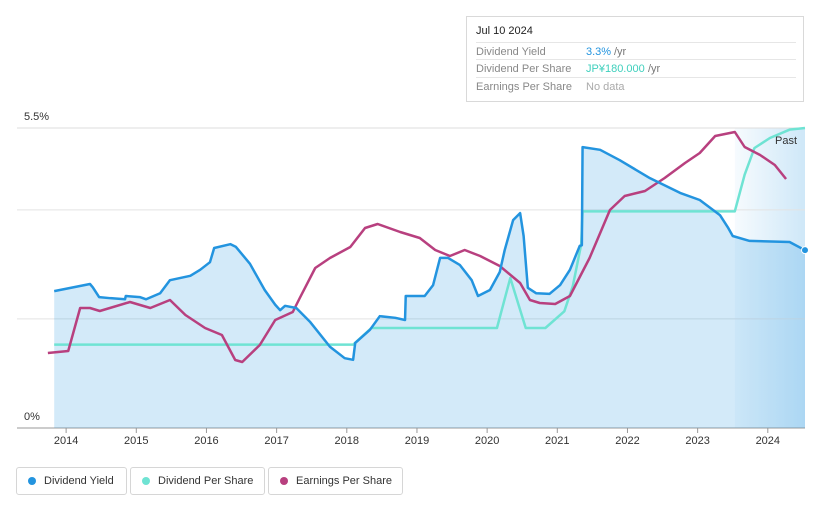 The width and height of the screenshot is (821, 508). What do you see at coordinates (636, 51) in the screenshot?
I see `tooltip-row: Dividend Yield 3.3% /yr` at bounding box center [636, 51].